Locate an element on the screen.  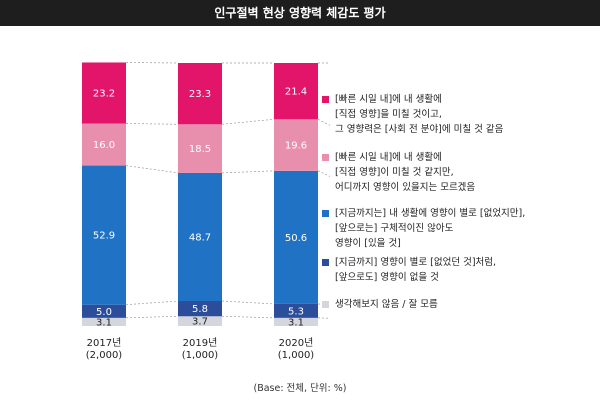
data-label: 3.7 is located at coordinates (200, 322).